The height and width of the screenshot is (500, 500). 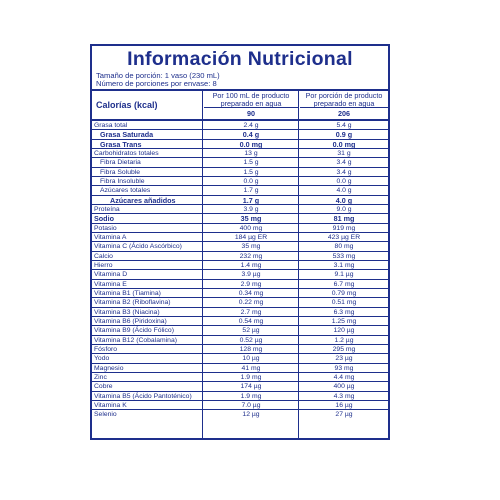 What do you see at coordinates (240, 414) in the screenshot?
I see `table-row: Selenio 12 µg 27 µg` at bounding box center [240, 414].